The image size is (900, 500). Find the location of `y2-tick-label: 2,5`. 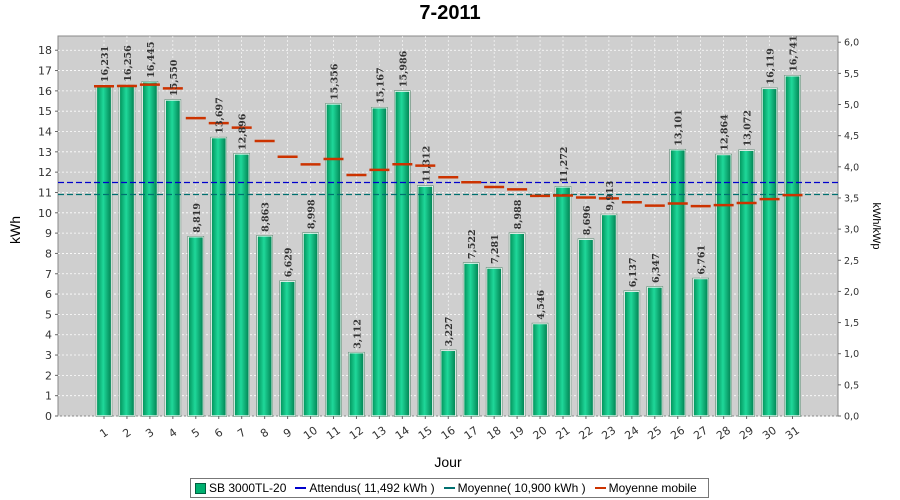

y2-tick-label: 2,5 is located at coordinates (851, 261).